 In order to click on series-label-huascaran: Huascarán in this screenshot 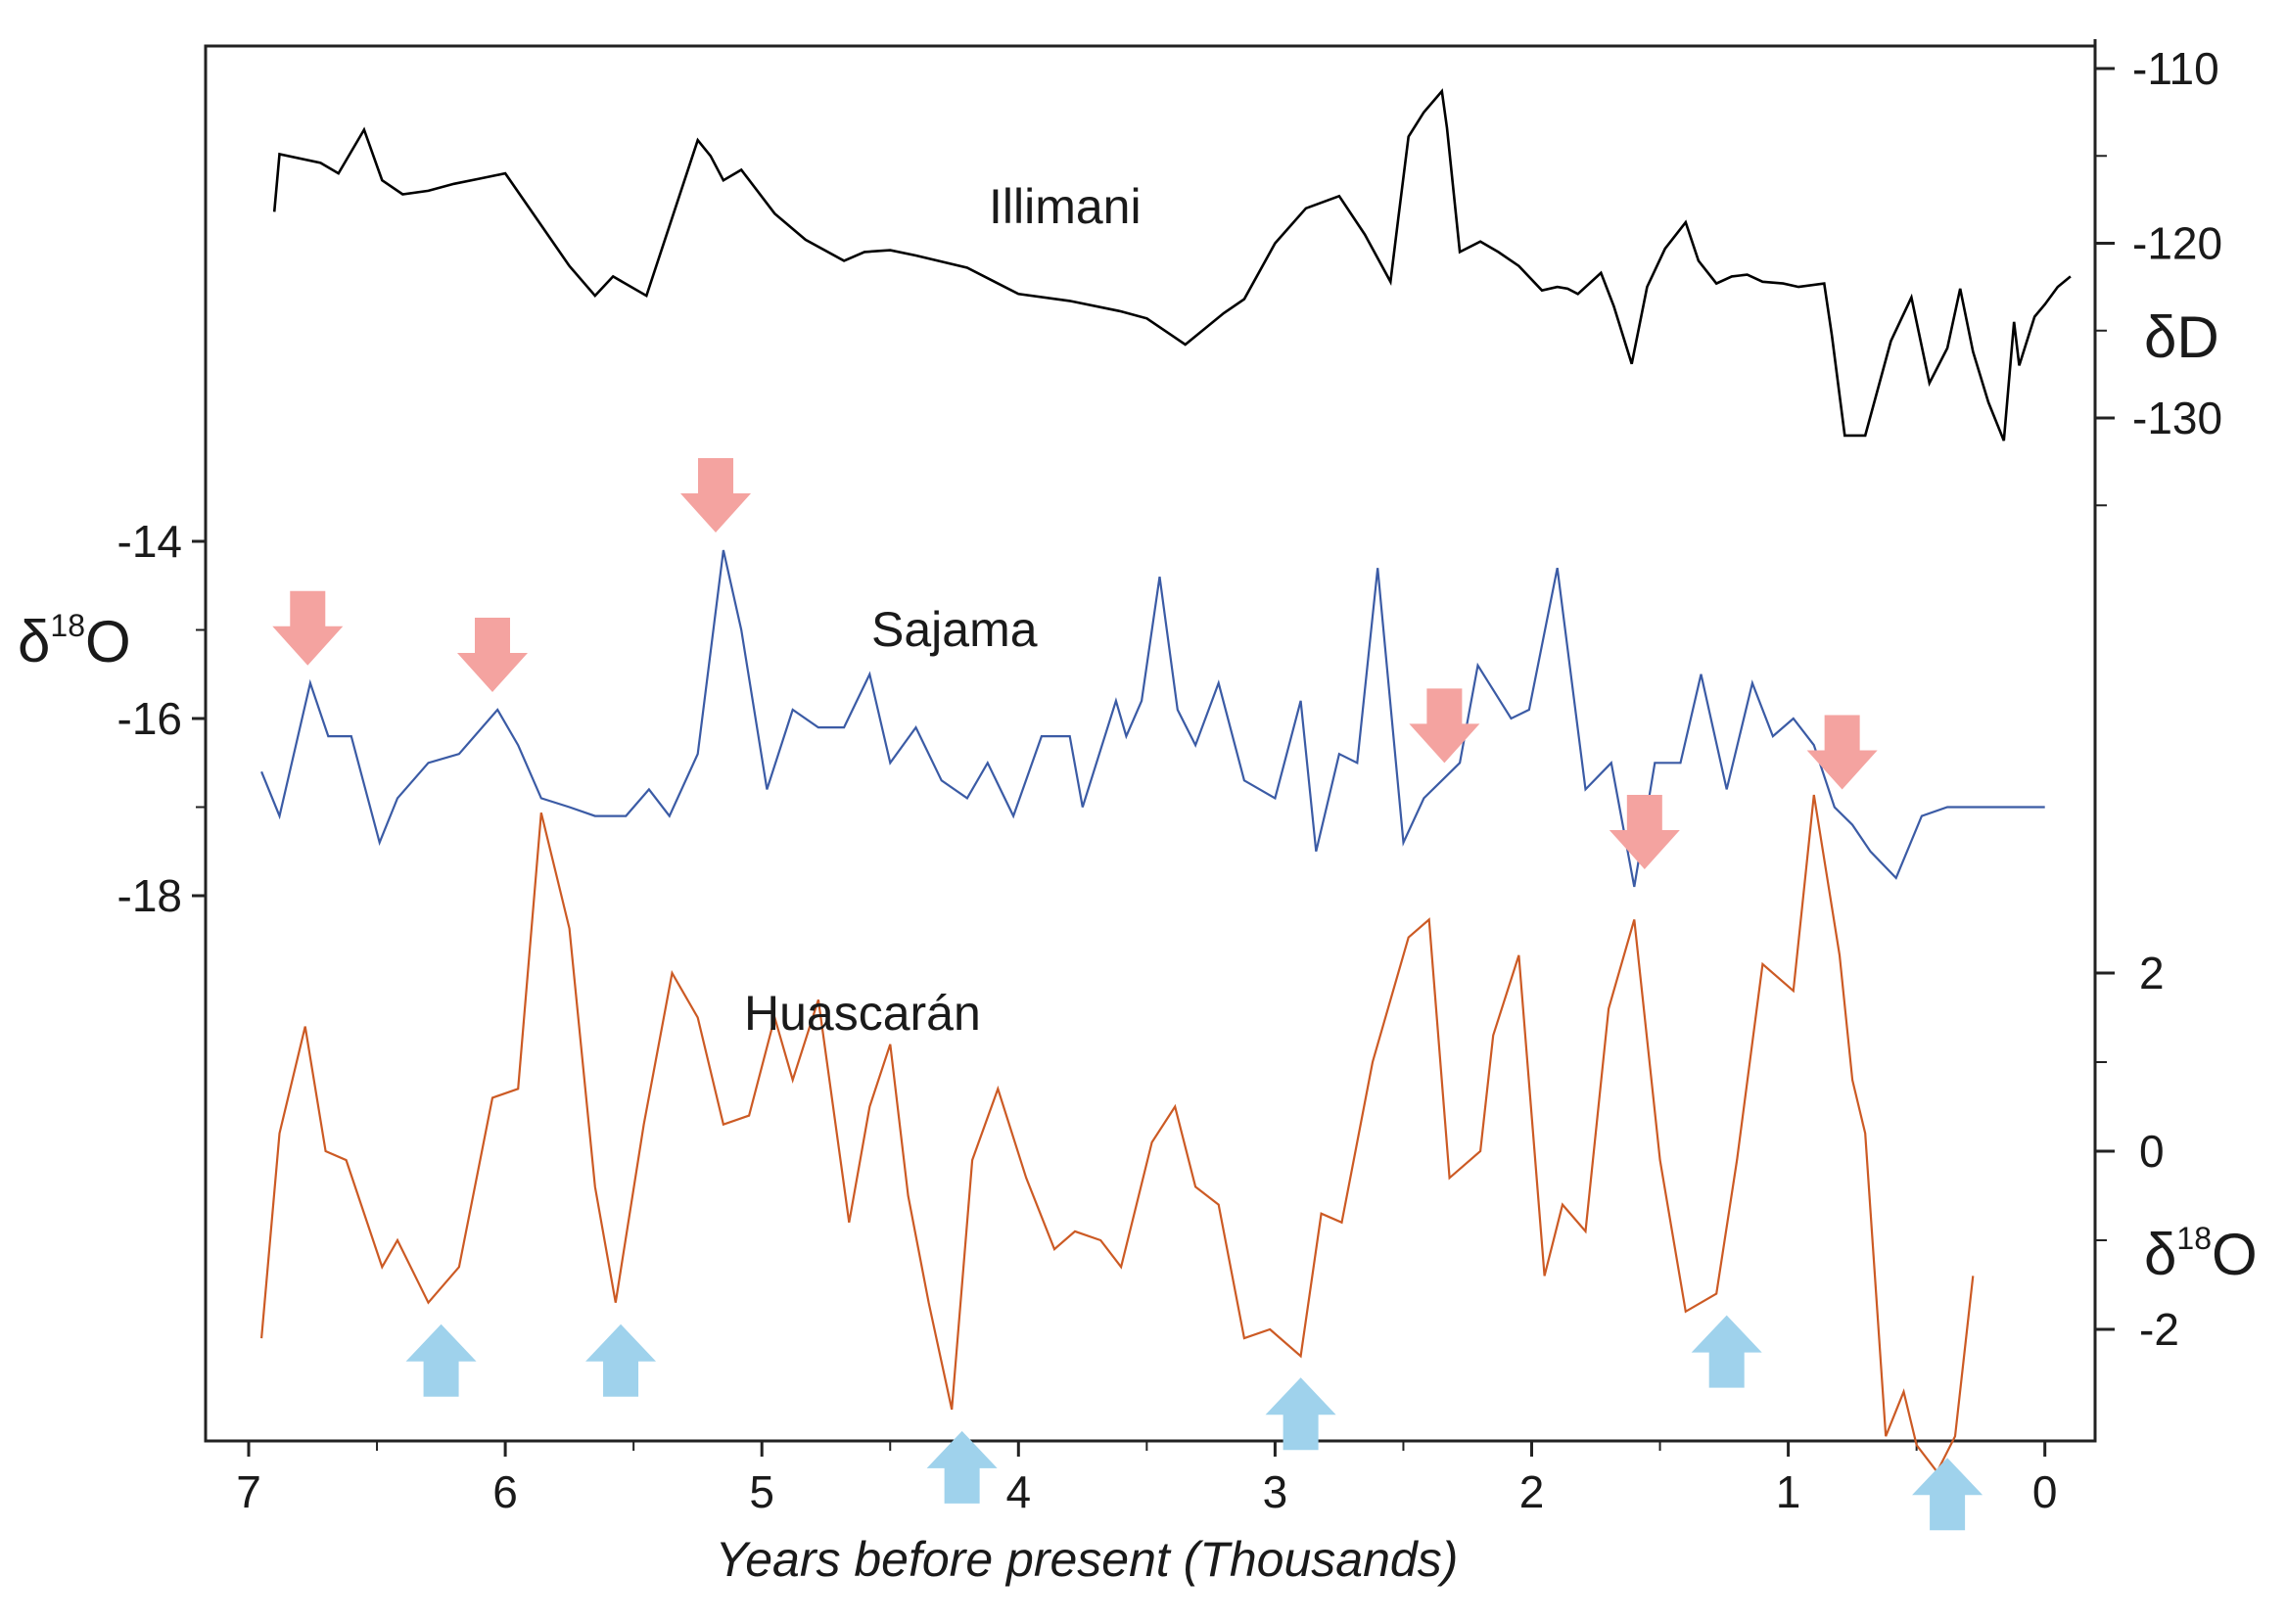, I will do `click(862, 1013)`.